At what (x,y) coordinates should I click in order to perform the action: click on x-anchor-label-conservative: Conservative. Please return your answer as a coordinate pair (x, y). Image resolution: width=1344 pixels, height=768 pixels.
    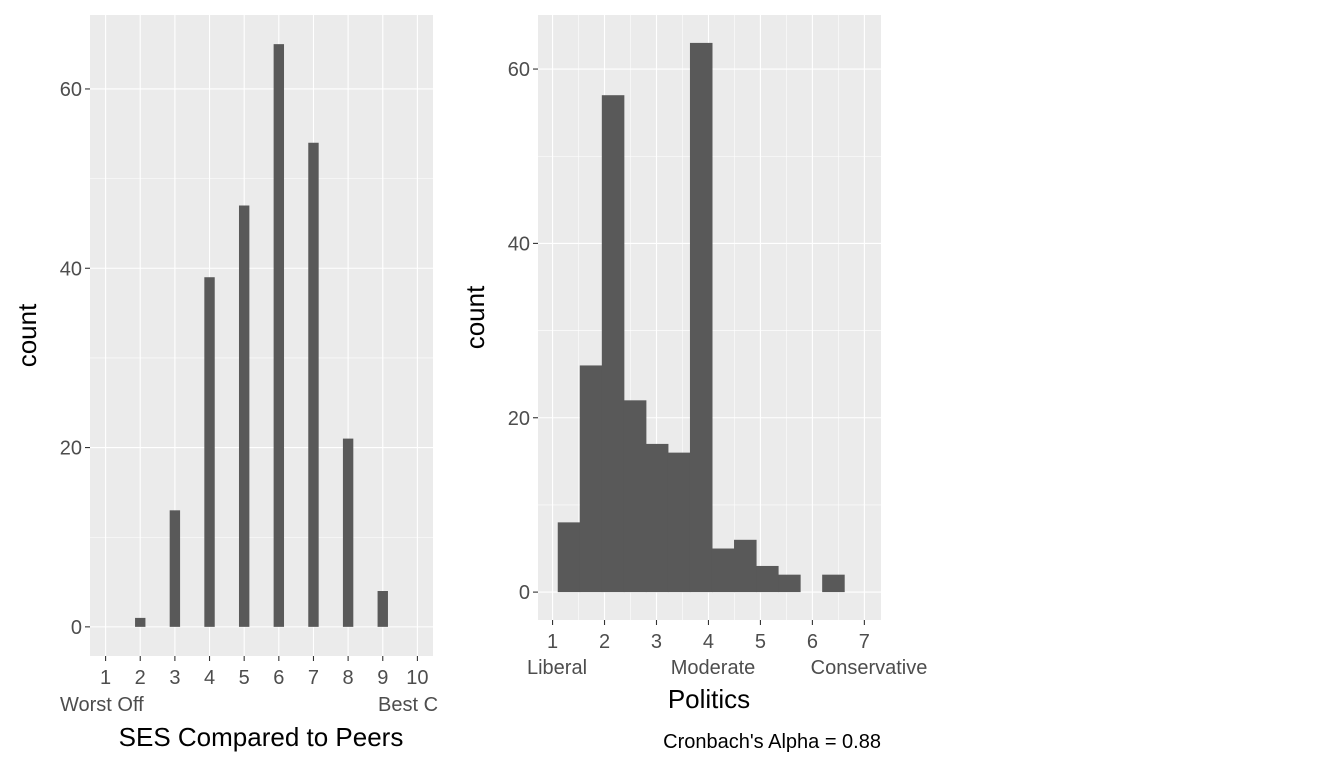
    Looking at the image, I should click on (869, 668).